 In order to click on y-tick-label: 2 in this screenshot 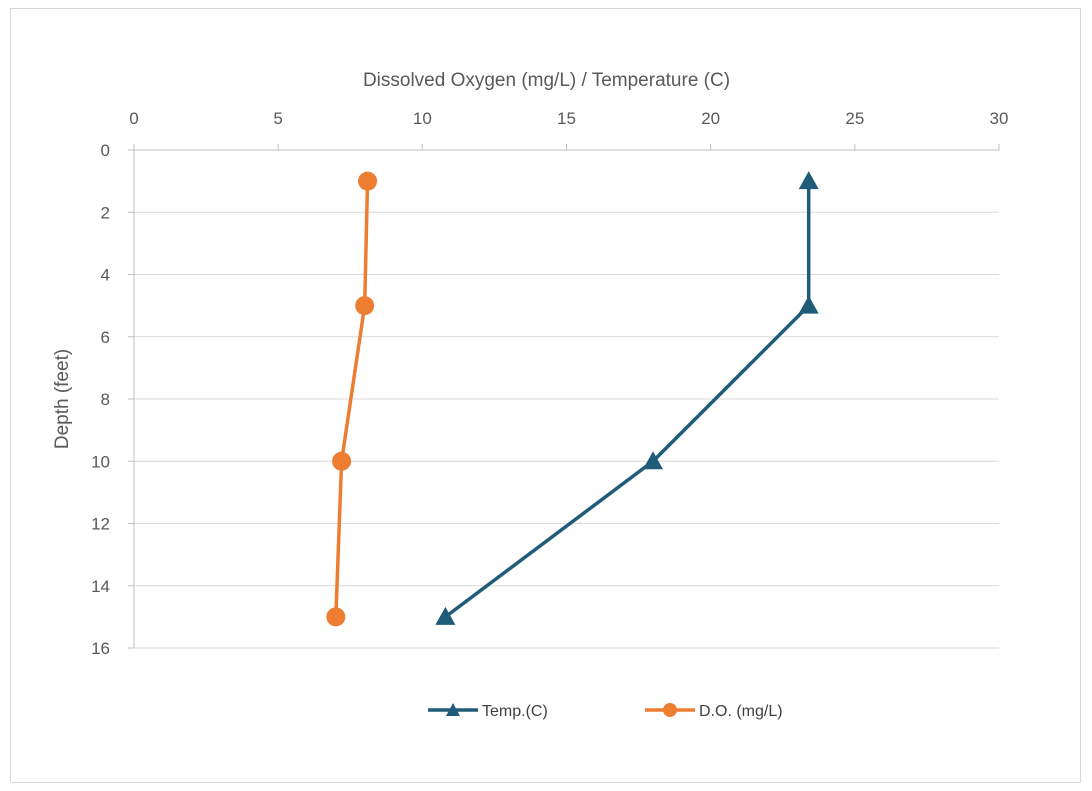, I will do `click(105, 212)`.